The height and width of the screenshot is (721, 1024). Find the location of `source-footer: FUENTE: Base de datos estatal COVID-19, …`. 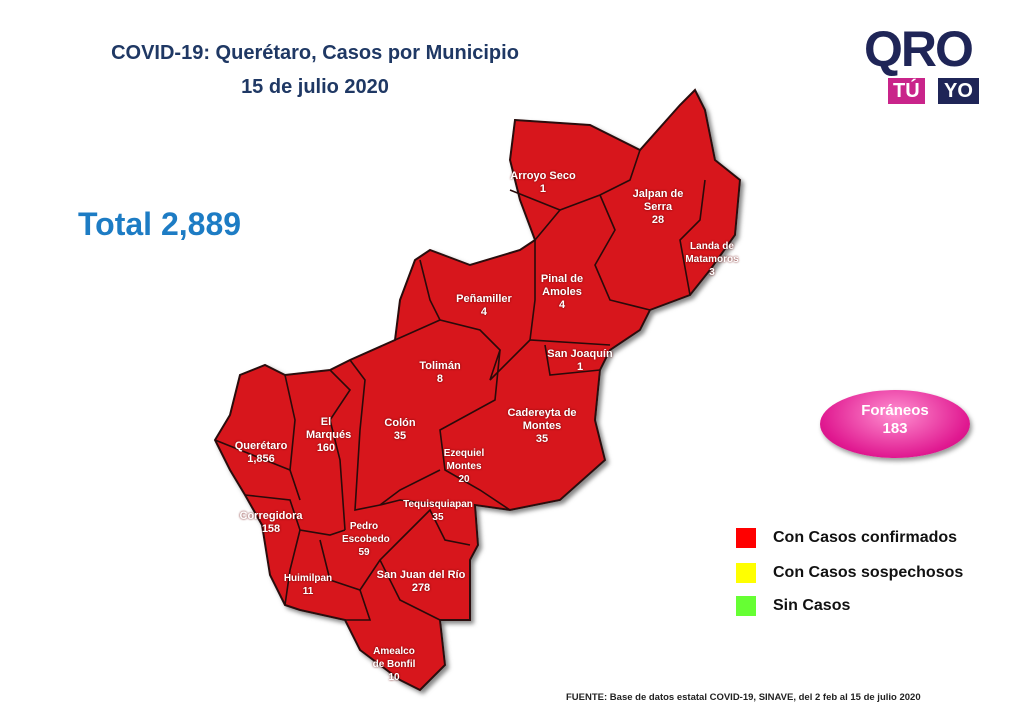

source-footer: FUENTE: Base de datos estatal COVID-19, … is located at coordinates (743, 697).